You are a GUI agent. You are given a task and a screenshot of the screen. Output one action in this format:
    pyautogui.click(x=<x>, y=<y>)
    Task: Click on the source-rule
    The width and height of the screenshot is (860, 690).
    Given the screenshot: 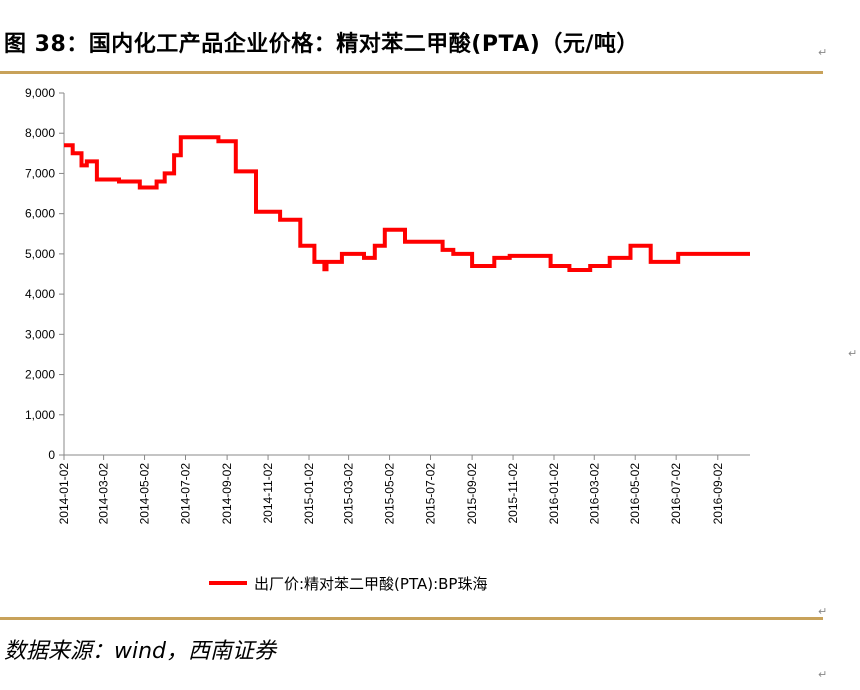 What is the action you would take?
    pyautogui.click(x=411, y=618)
    